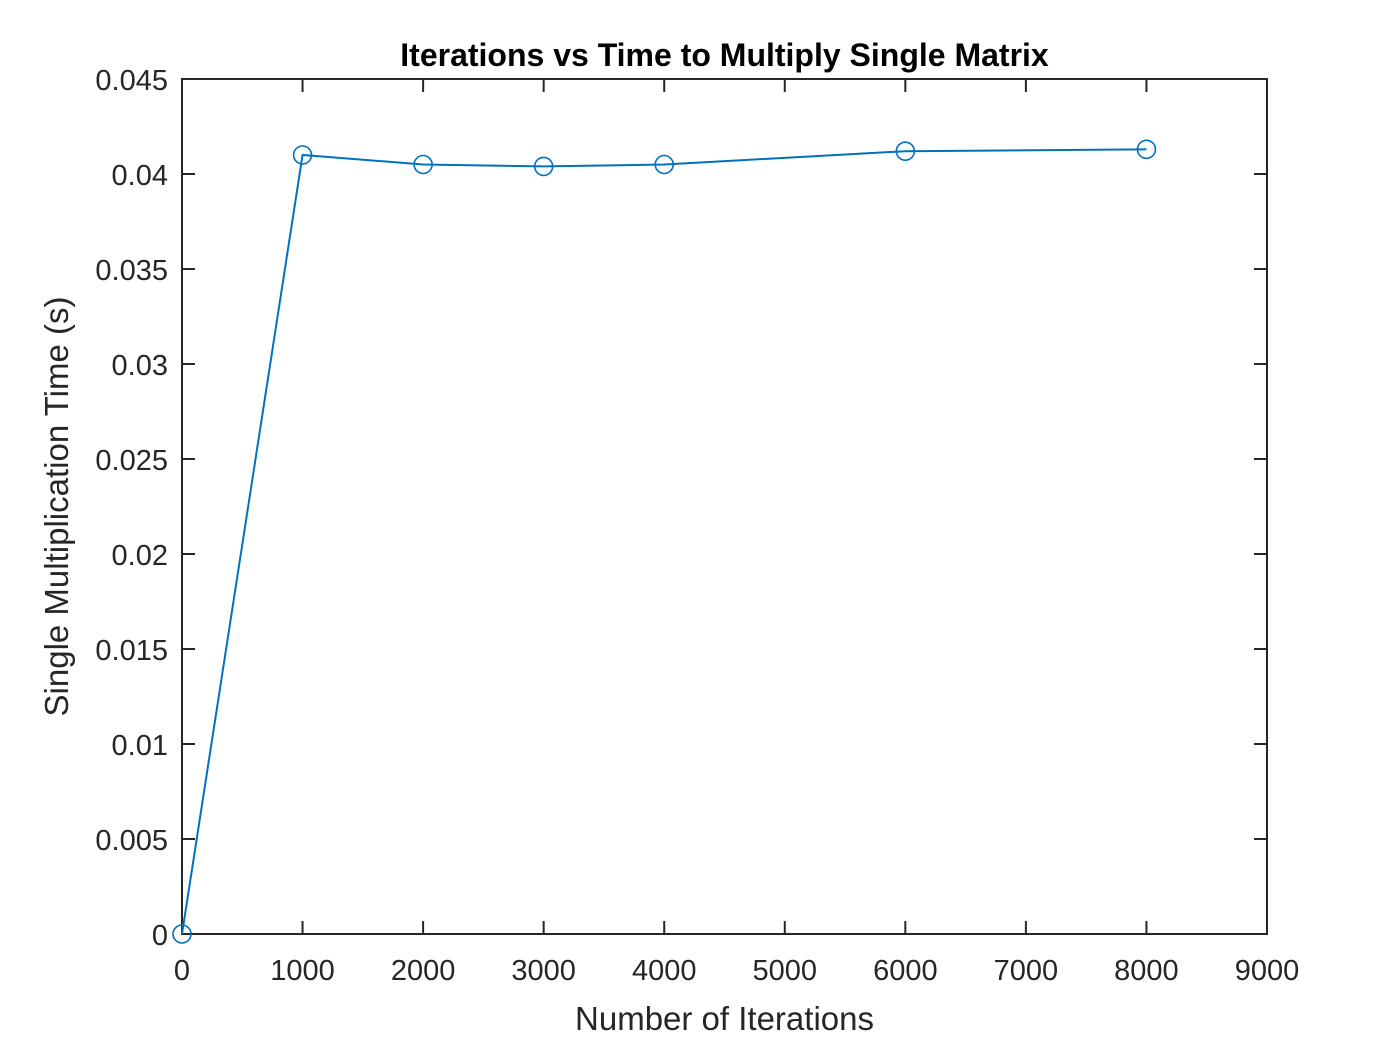 The image size is (1400, 1050). Describe the element at coordinates (131, 461) in the screenshot. I see `y-tick-label: 0.025` at that location.